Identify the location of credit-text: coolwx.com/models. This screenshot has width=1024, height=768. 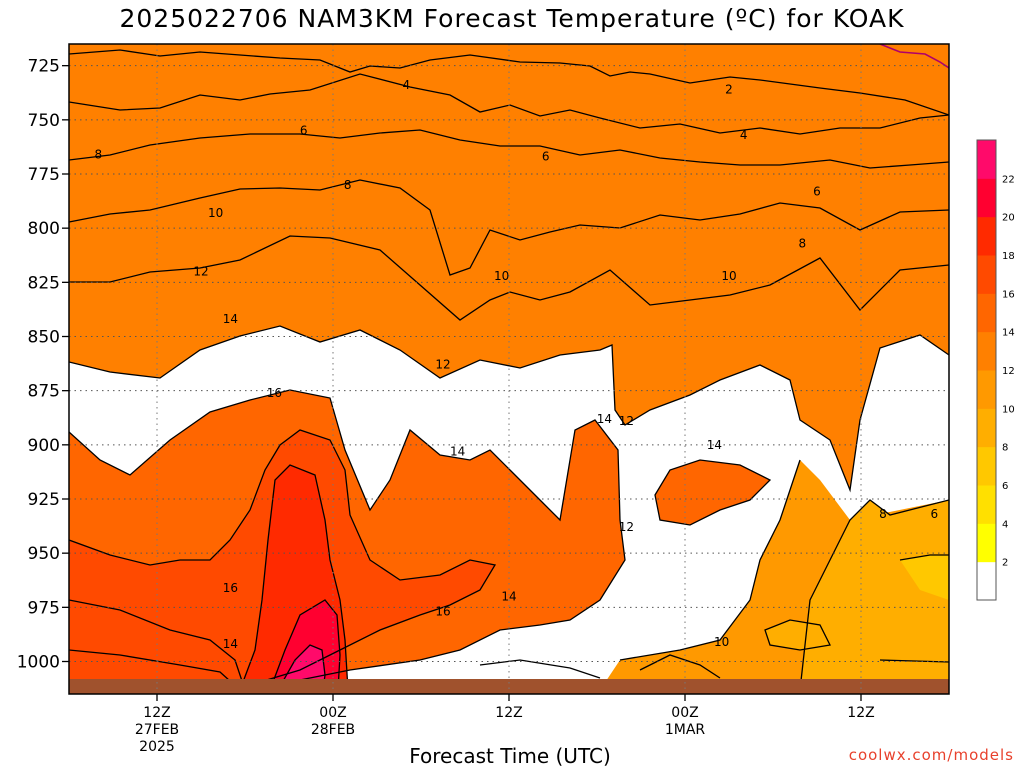
(931, 755).